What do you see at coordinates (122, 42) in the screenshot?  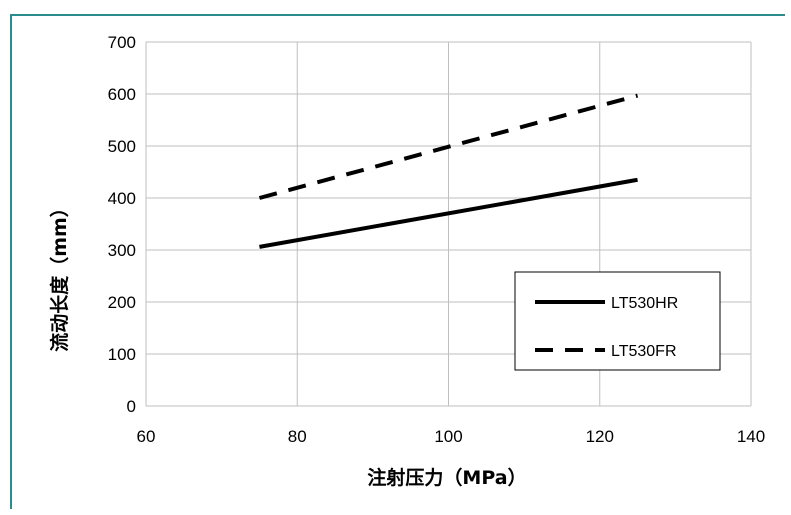 I see `y-tick-label: 700` at bounding box center [122, 42].